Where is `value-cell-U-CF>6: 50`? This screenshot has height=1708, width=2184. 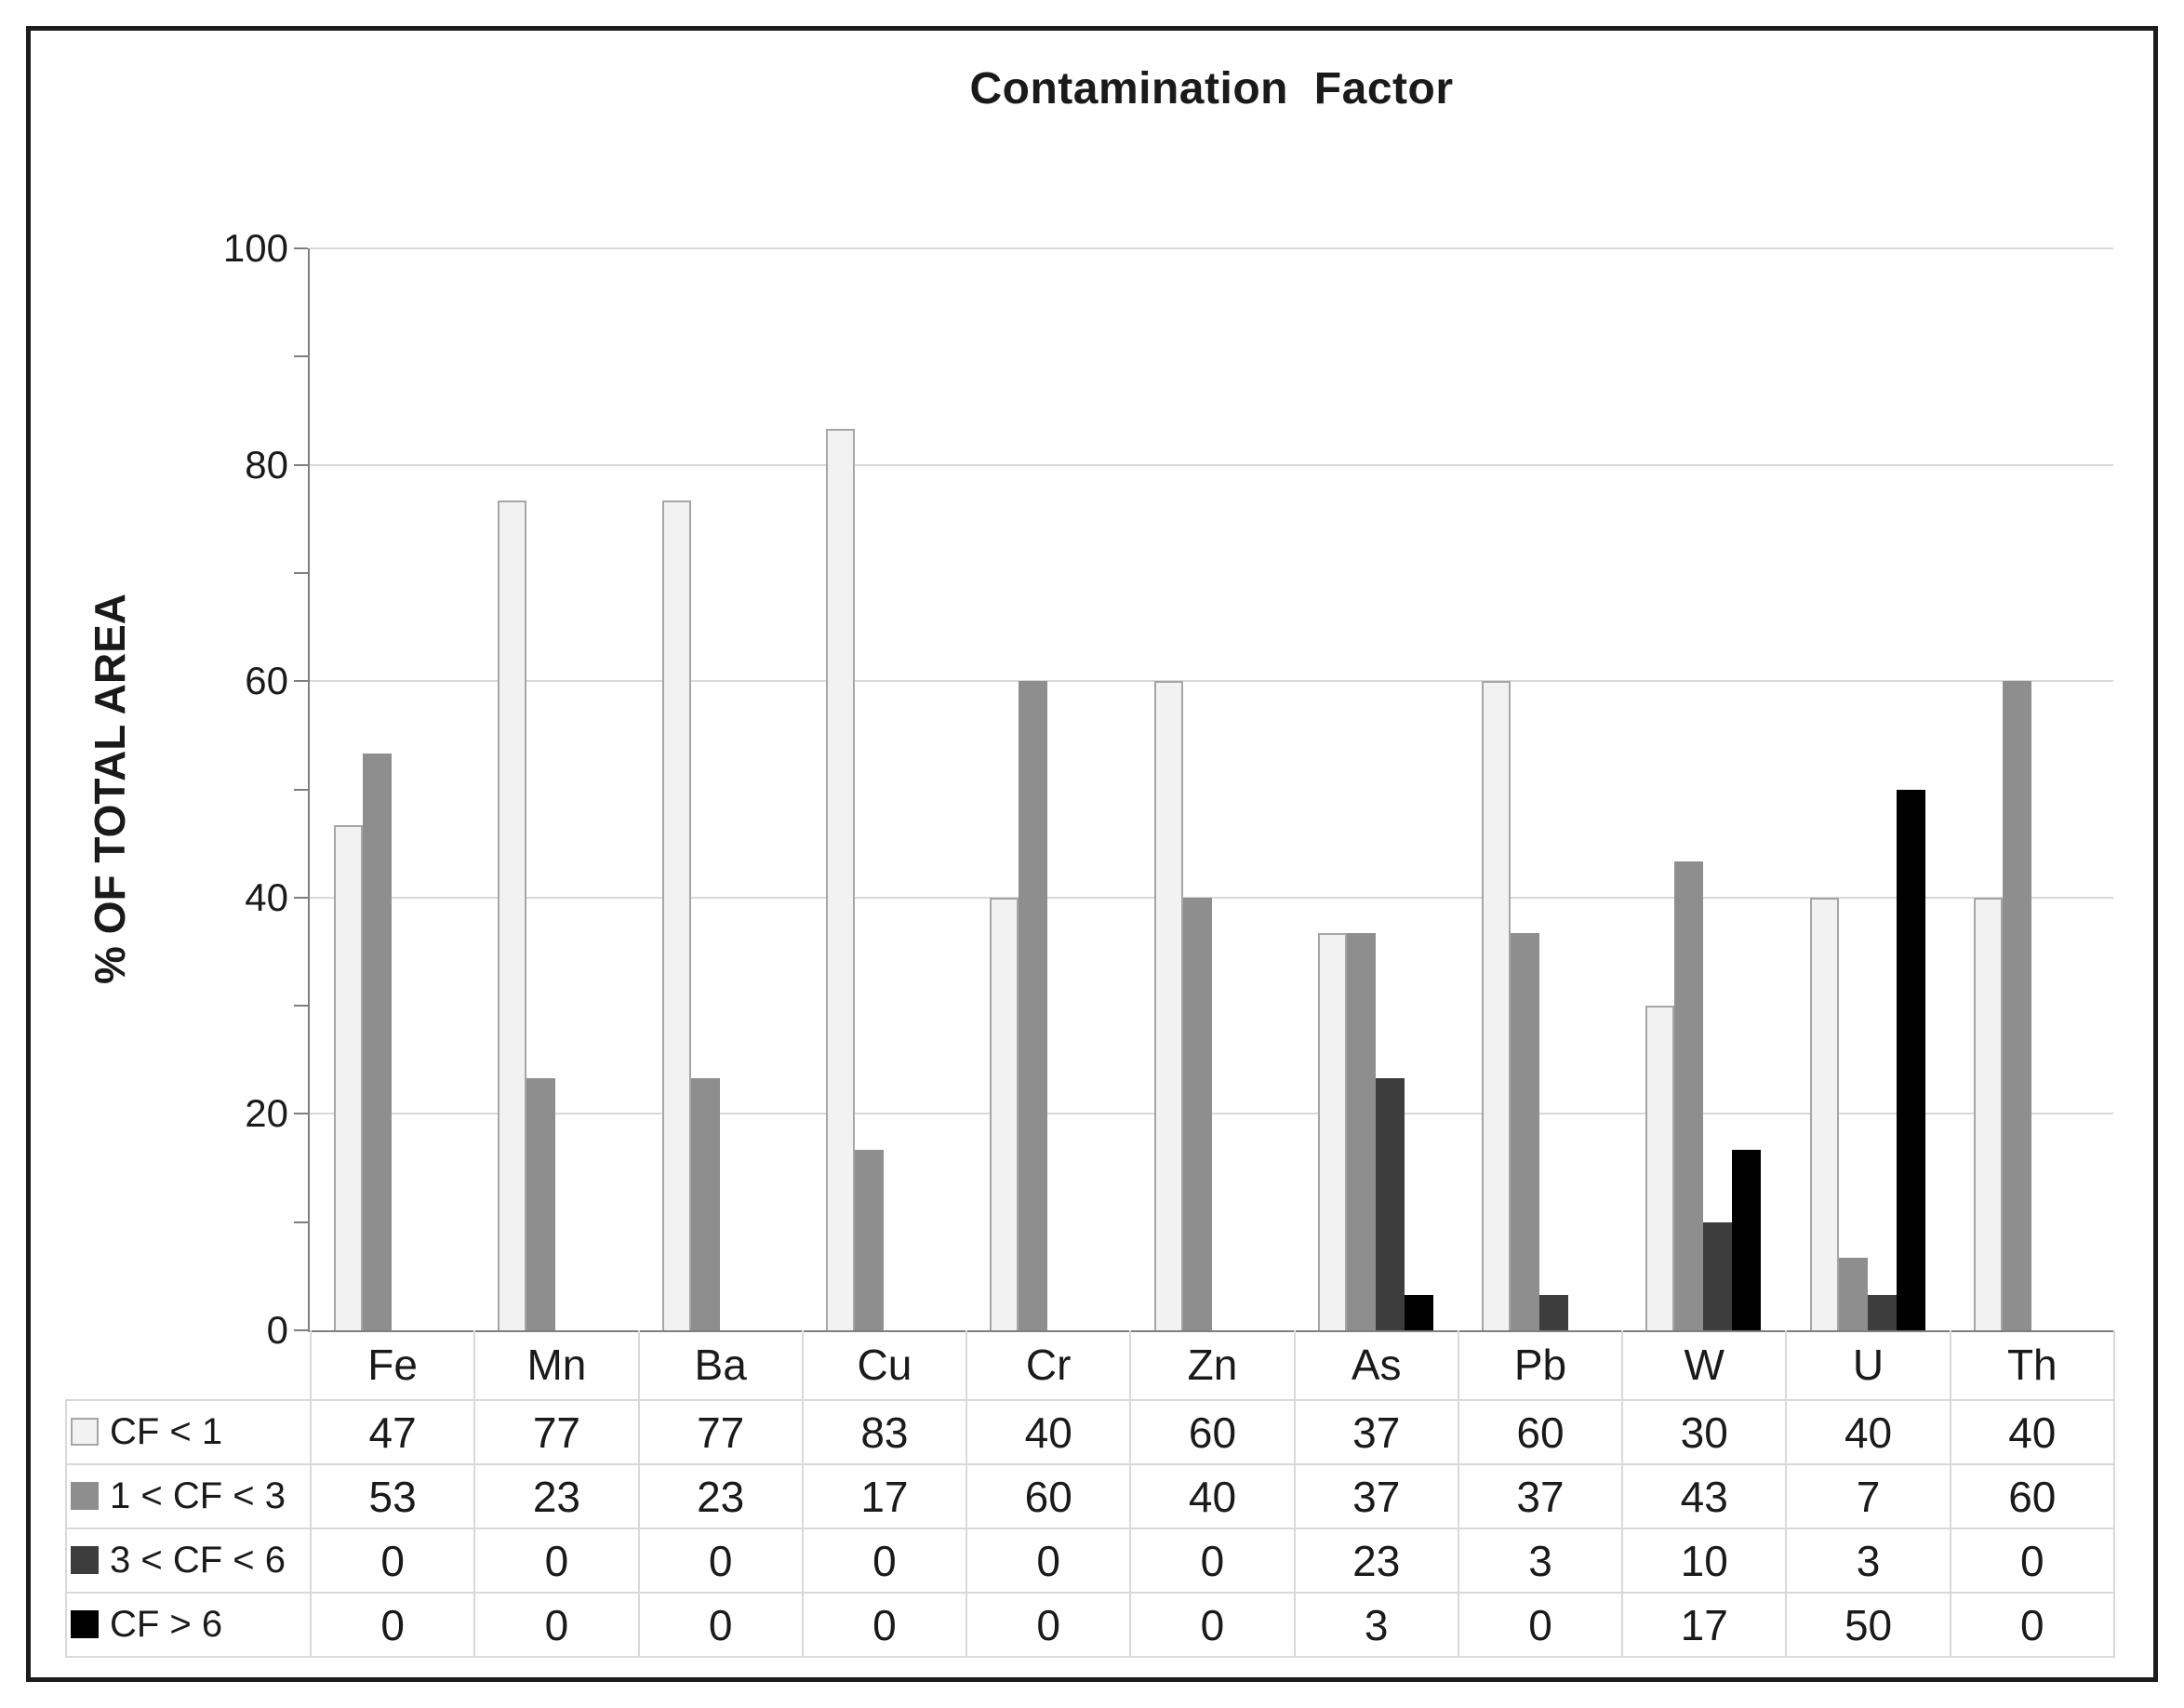 value-cell-U-CF>6: 50 is located at coordinates (1868, 1625).